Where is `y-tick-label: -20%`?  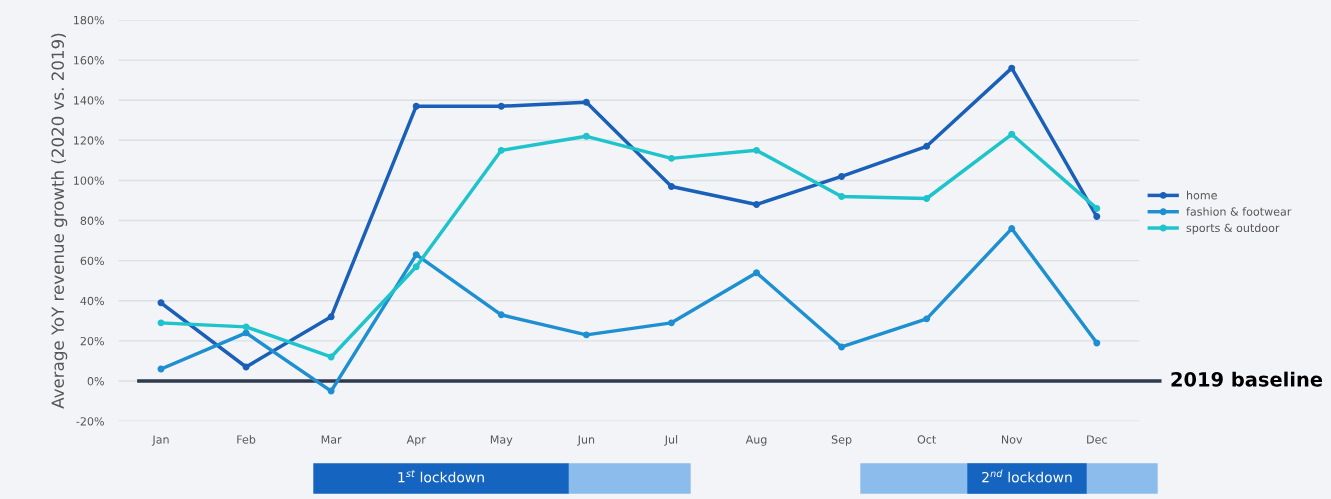 y-tick-label: -20% is located at coordinates (90, 421).